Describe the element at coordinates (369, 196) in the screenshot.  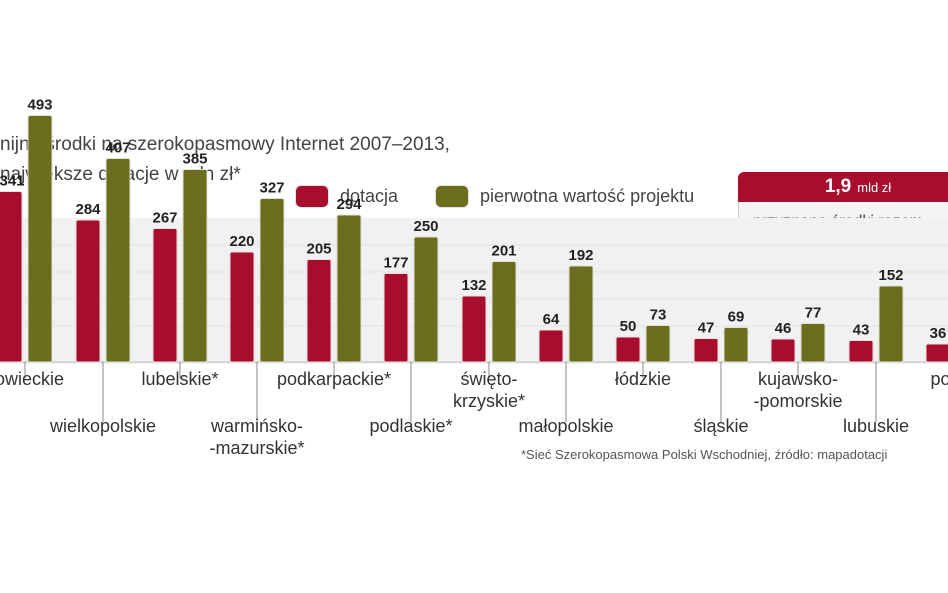
I see `legend-label-dotacja: dotacja` at that location.